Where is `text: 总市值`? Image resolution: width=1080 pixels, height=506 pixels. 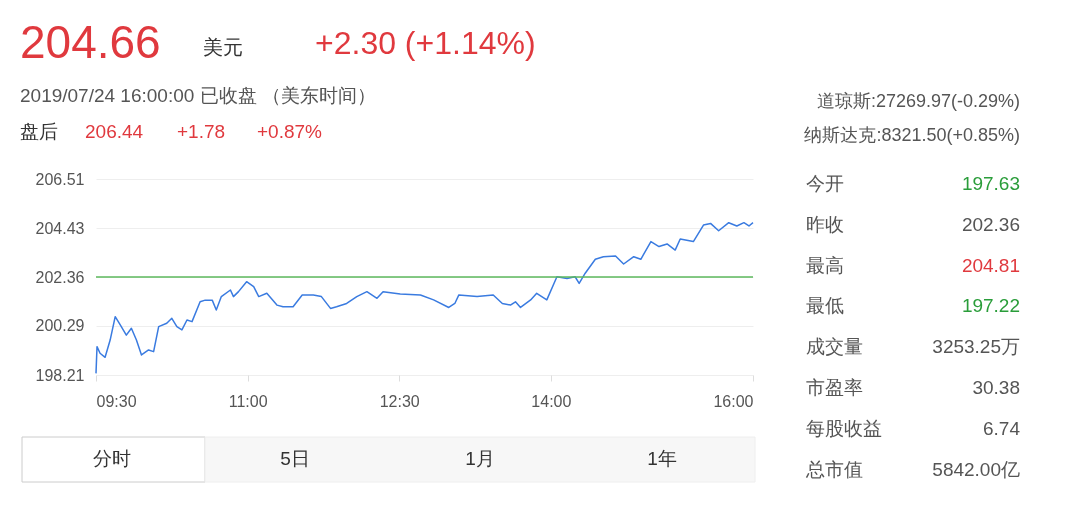 text: 总市值 is located at coordinates (834, 469).